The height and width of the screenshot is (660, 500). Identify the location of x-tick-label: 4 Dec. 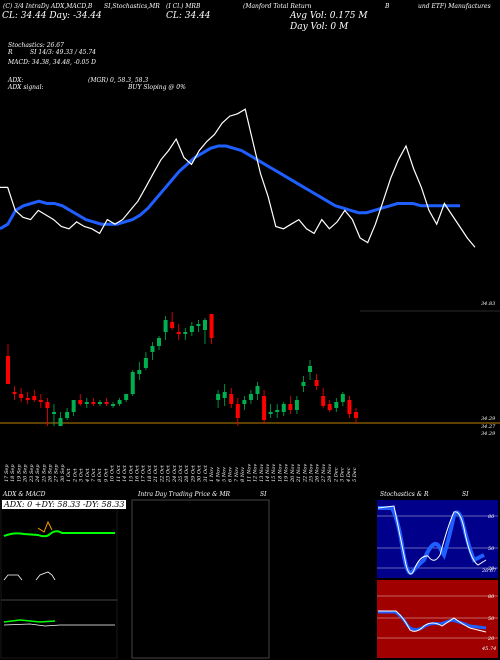
(349, 475).